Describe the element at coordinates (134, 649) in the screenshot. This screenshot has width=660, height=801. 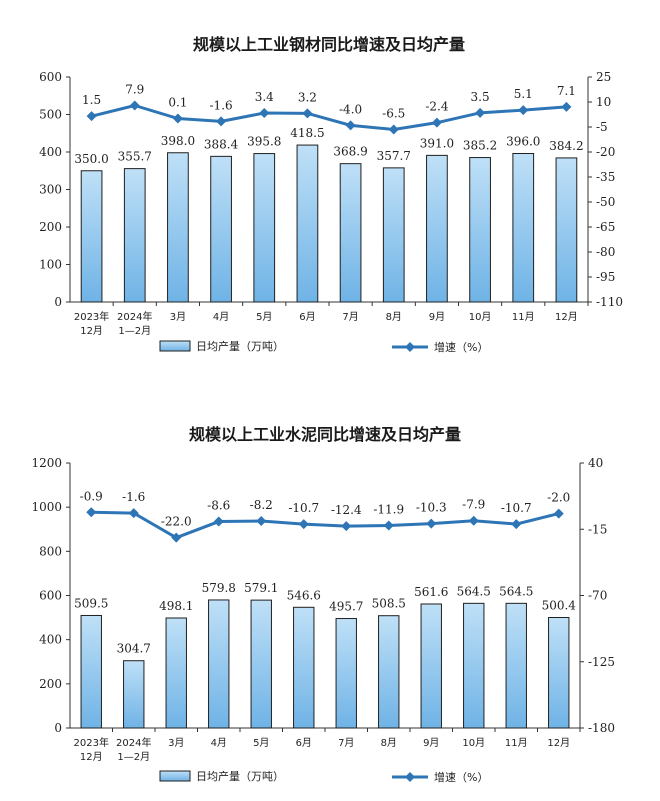
I see `bar-value-label: 304.7` at that location.